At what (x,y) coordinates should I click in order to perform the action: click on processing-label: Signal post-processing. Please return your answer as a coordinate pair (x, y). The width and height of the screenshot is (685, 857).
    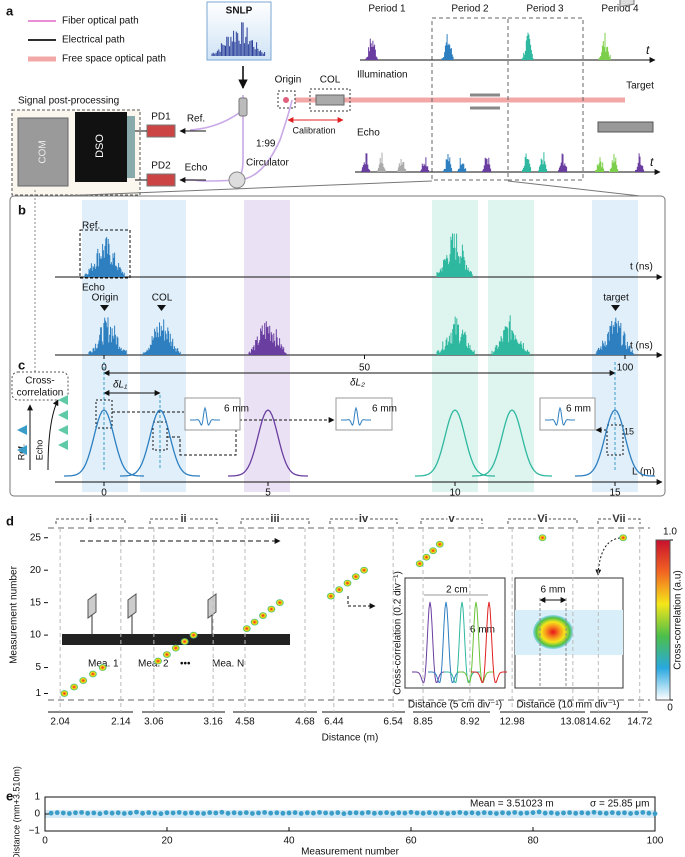
    Looking at the image, I should click on (68, 101).